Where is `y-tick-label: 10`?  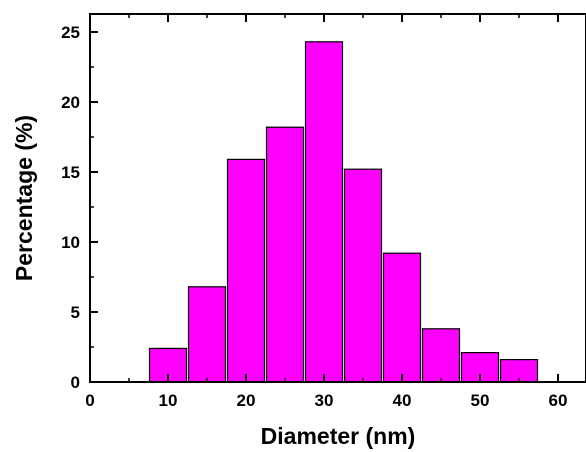
y-tick-label: 10 is located at coordinates (70, 242).